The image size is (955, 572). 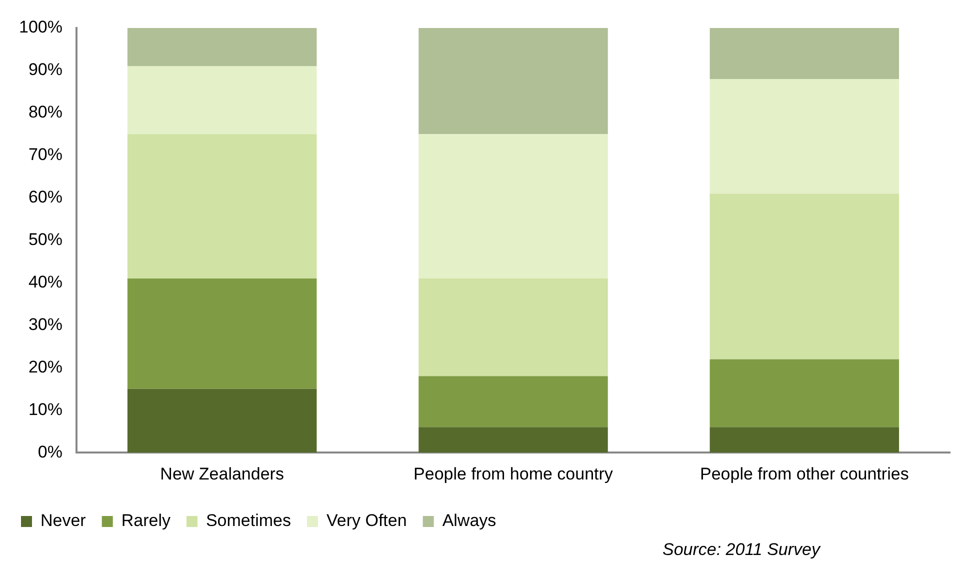 What do you see at coordinates (40, 27) in the screenshot?
I see `y-tick-label: 100%` at bounding box center [40, 27].